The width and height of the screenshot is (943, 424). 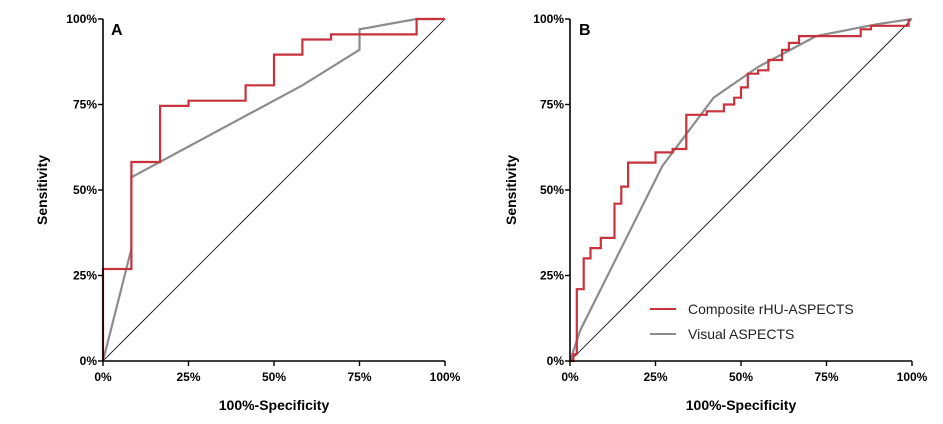 What do you see at coordinates (89, 361) in the screenshot?
I see `panel-a-y-tick-label: 0%` at bounding box center [89, 361].